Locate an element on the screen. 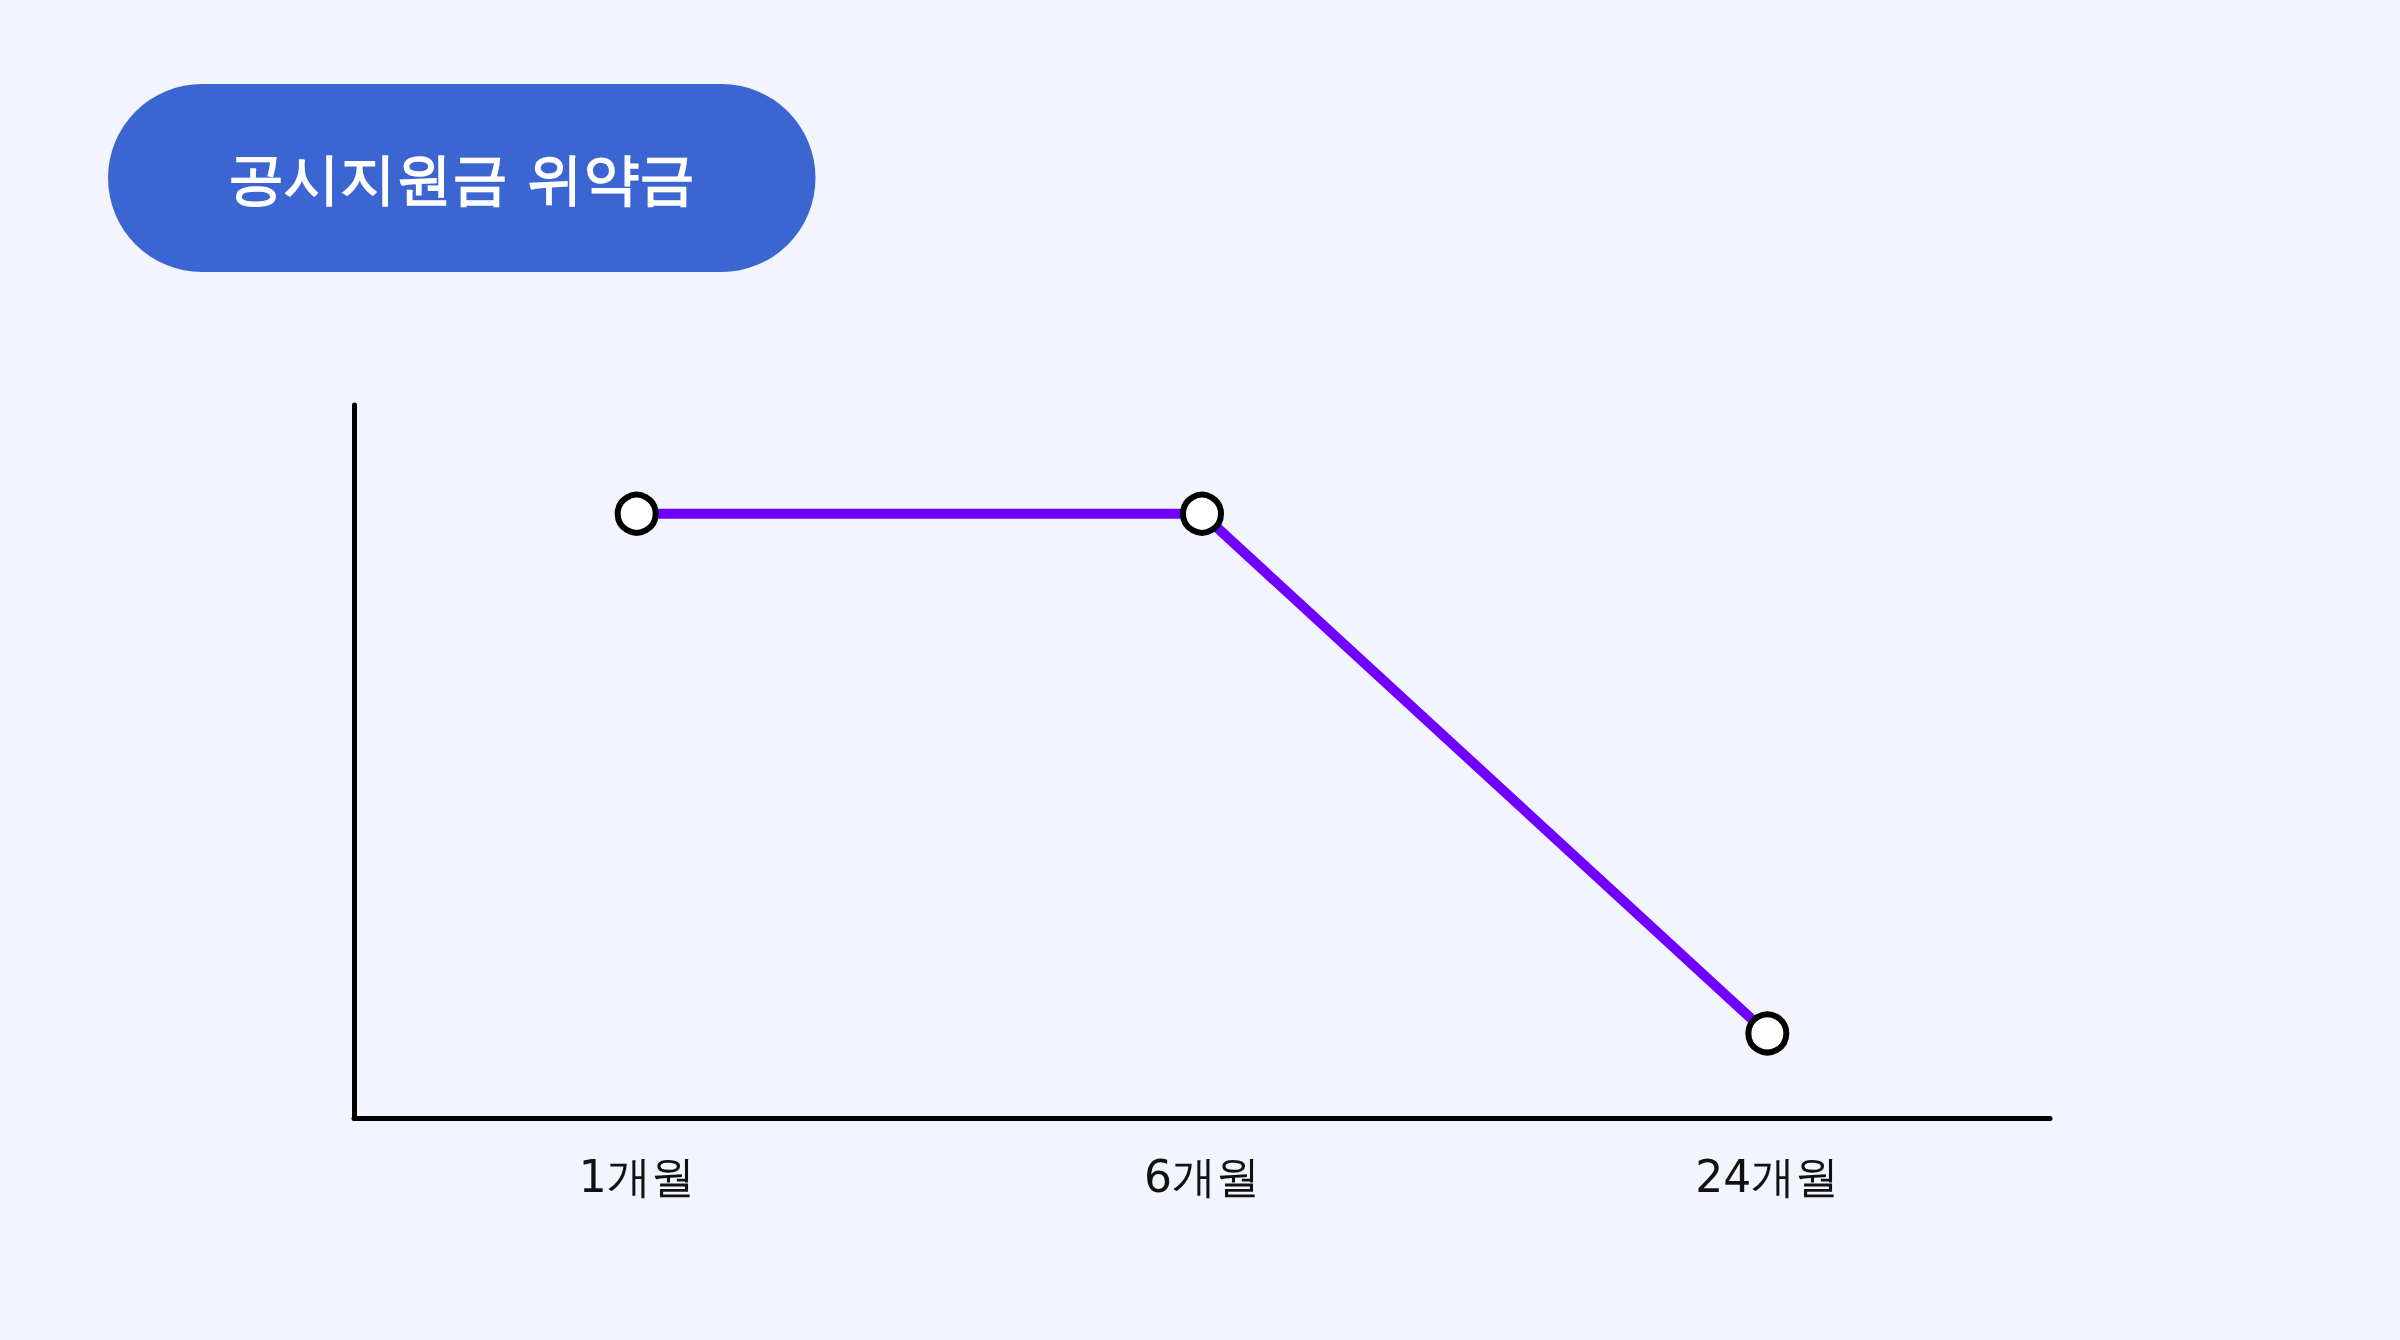 The width and height of the screenshot is (2400, 1340). x-tick-label: 24개월 is located at coordinates (1767, 1176).